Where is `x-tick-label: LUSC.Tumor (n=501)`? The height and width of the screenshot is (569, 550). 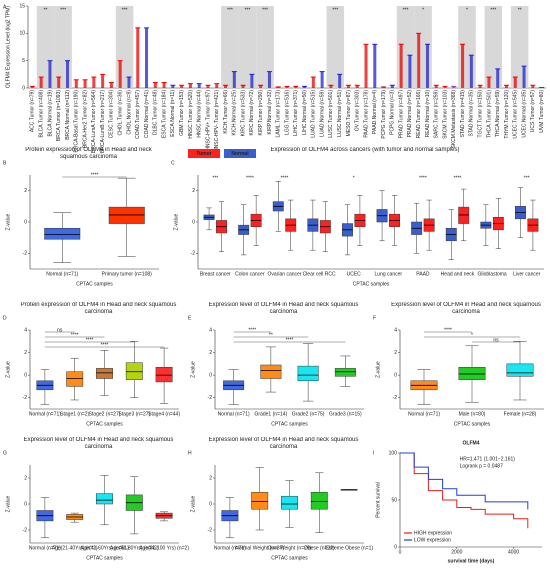
x-tick-label: LUSC.Tumor (n=501) is located at coordinates (331, 114).